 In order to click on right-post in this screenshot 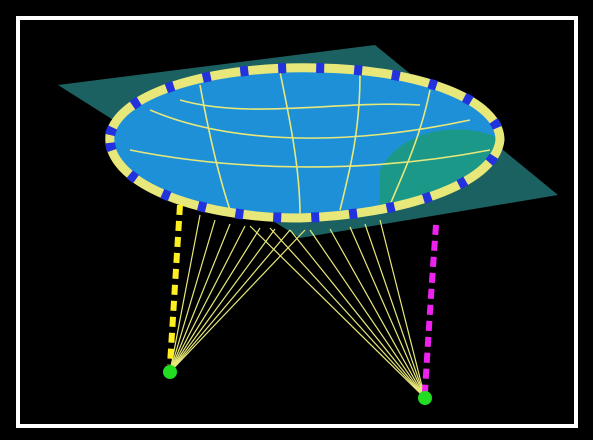, I will do `click(430, 308)`.